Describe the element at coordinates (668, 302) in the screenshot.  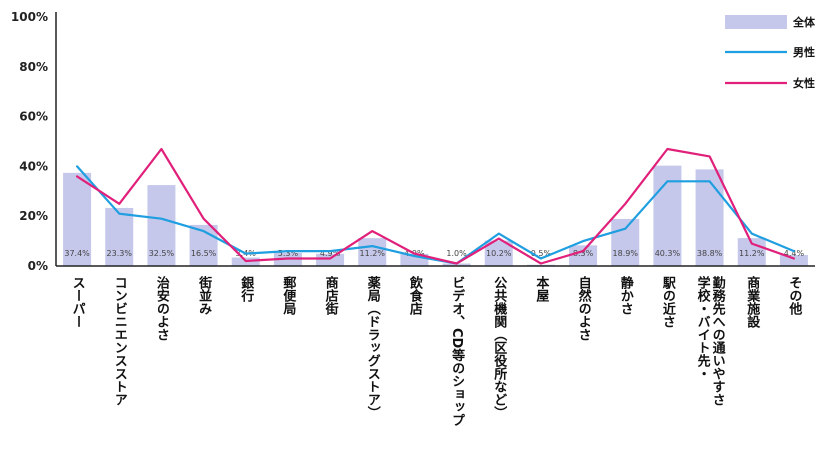
I see `x-category-label: 駅の近さ` at that location.